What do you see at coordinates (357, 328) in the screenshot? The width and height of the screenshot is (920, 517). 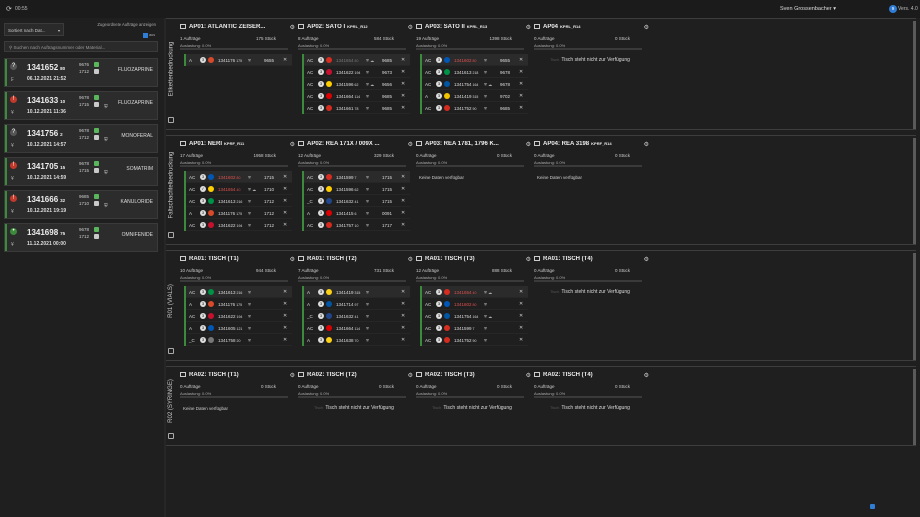 I see `order-row: AC 3 1341664114 ⛨ ✕` at bounding box center [357, 328].